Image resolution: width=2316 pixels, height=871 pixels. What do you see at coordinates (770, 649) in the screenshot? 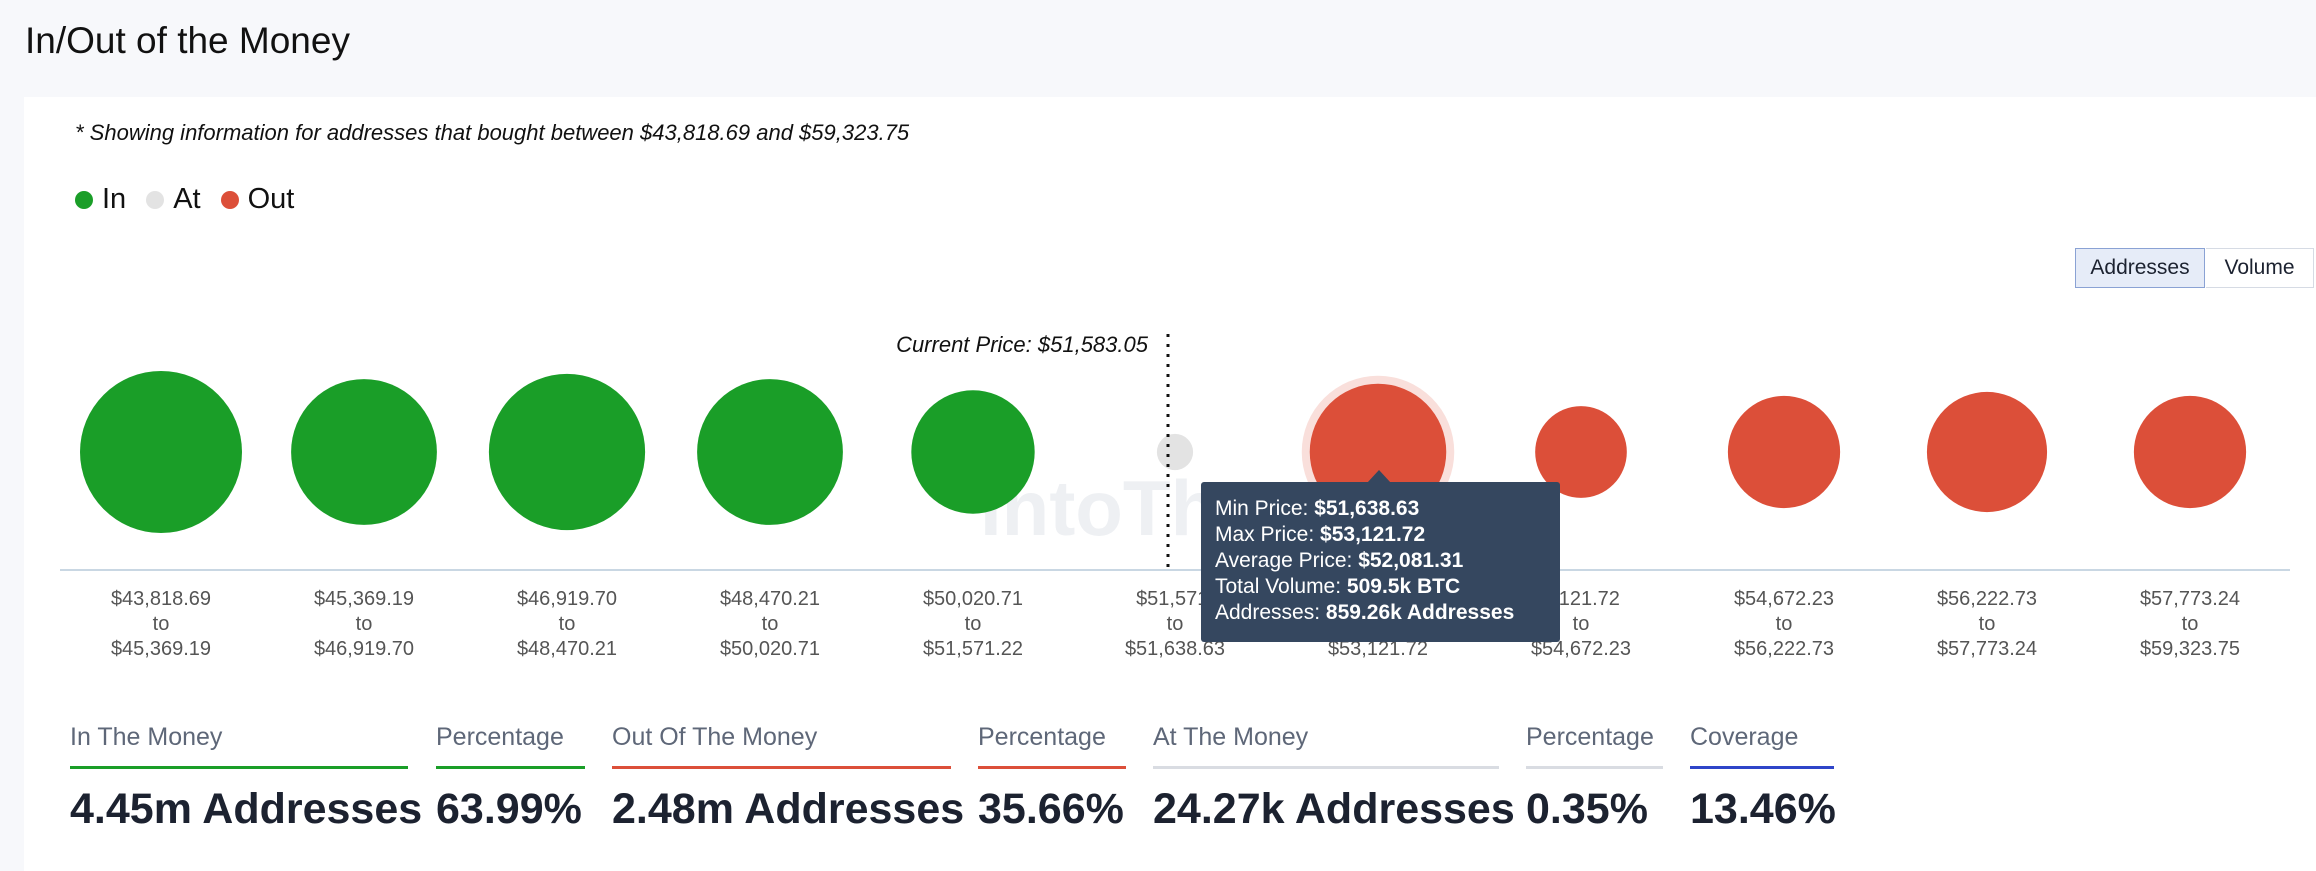
I see `bucket-label-4-line-3: $50,020.71` at bounding box center [770, 649].